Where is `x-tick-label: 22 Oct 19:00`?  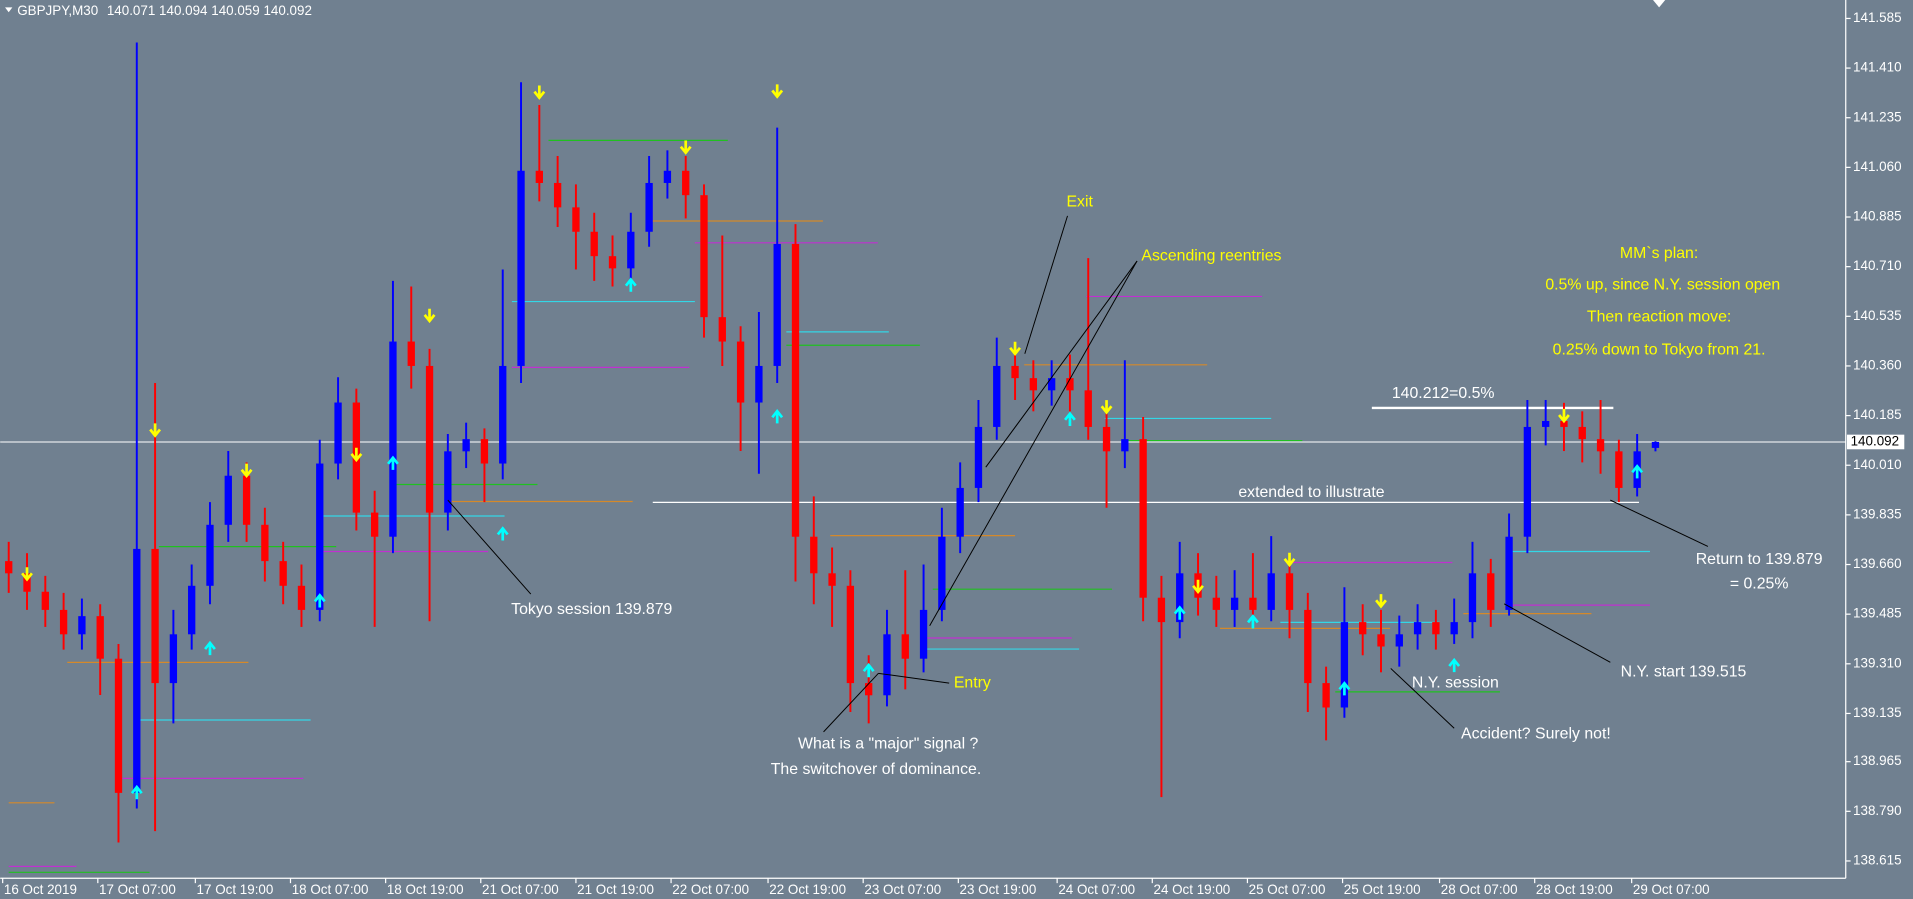 x-tick-label: 22 Oct 19:00 is located at coordinates (807, 889).